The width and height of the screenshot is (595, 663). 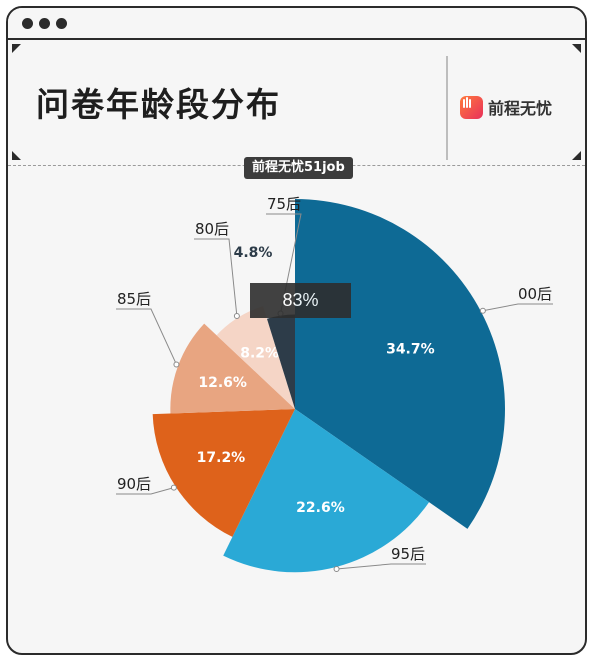 I want to click on category-label: 90后, so click(x=134, y=484).